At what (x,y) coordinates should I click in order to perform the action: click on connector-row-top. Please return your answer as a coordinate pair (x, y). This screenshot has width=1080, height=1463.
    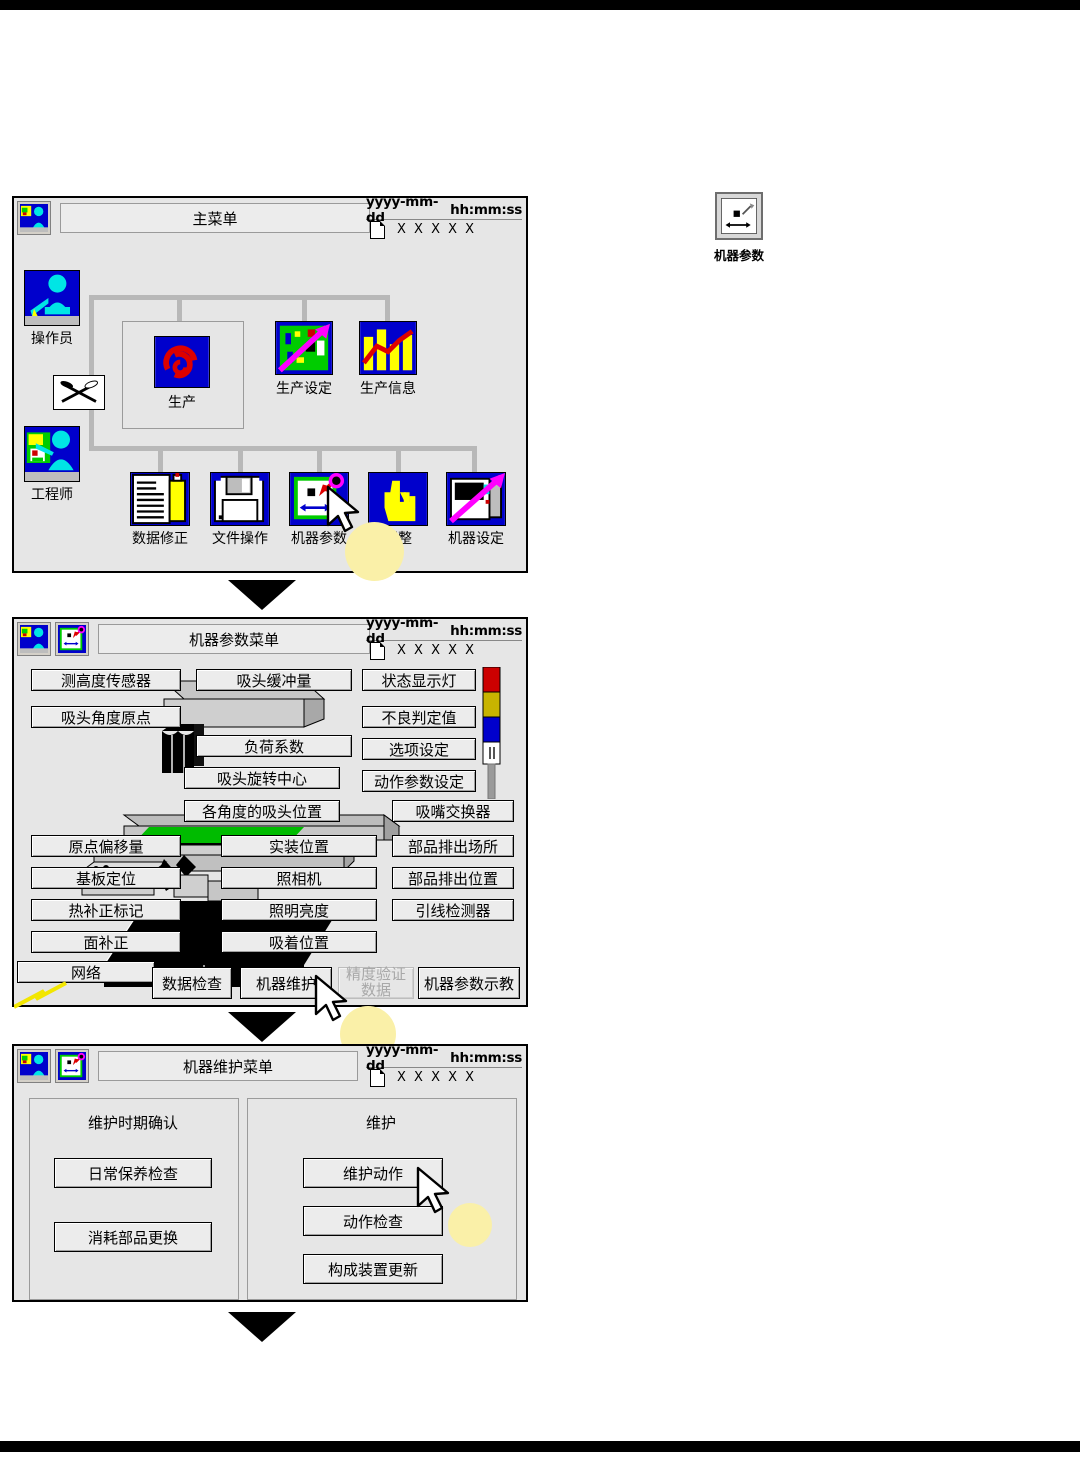
    Looking at the image, I should click on (239, 297).